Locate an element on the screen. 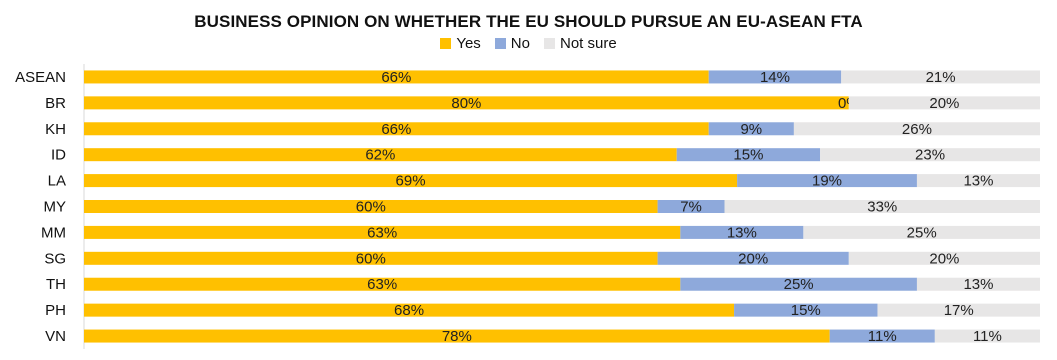 The width and height of the screenshot is (1057, 360). category-label: LA is located at coordinates (57, 181).